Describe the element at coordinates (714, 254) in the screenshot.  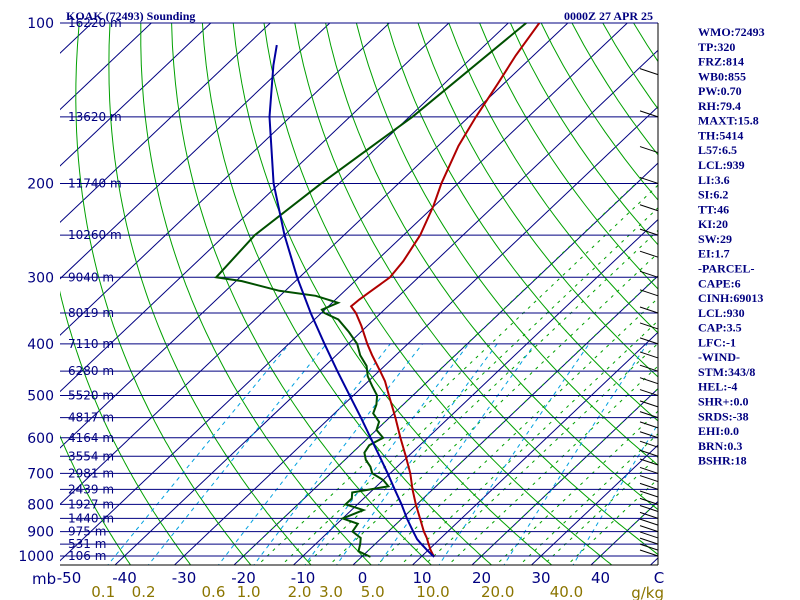
I see `sounding-index: EI:1.7` at that location.